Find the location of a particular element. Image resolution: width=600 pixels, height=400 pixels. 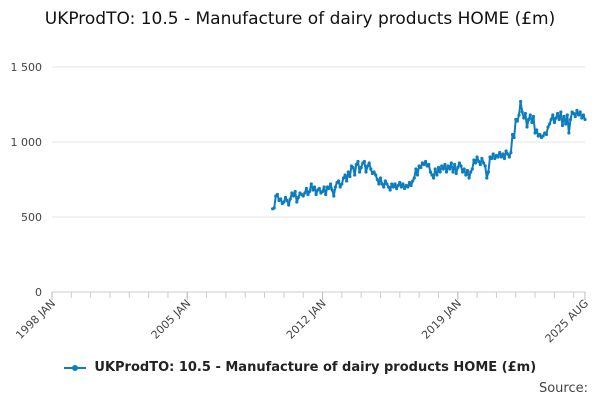

y-tick-label: 1 500 is located at coordinates (27, 67).